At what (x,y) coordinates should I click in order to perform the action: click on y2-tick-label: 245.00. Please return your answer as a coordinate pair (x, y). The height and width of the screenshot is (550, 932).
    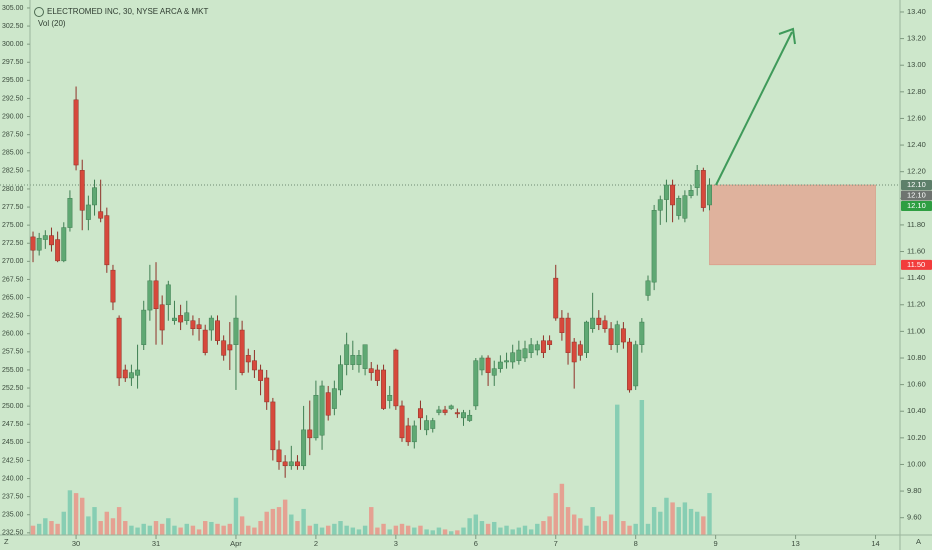
    Looking at the image, I should click on (13, 442).